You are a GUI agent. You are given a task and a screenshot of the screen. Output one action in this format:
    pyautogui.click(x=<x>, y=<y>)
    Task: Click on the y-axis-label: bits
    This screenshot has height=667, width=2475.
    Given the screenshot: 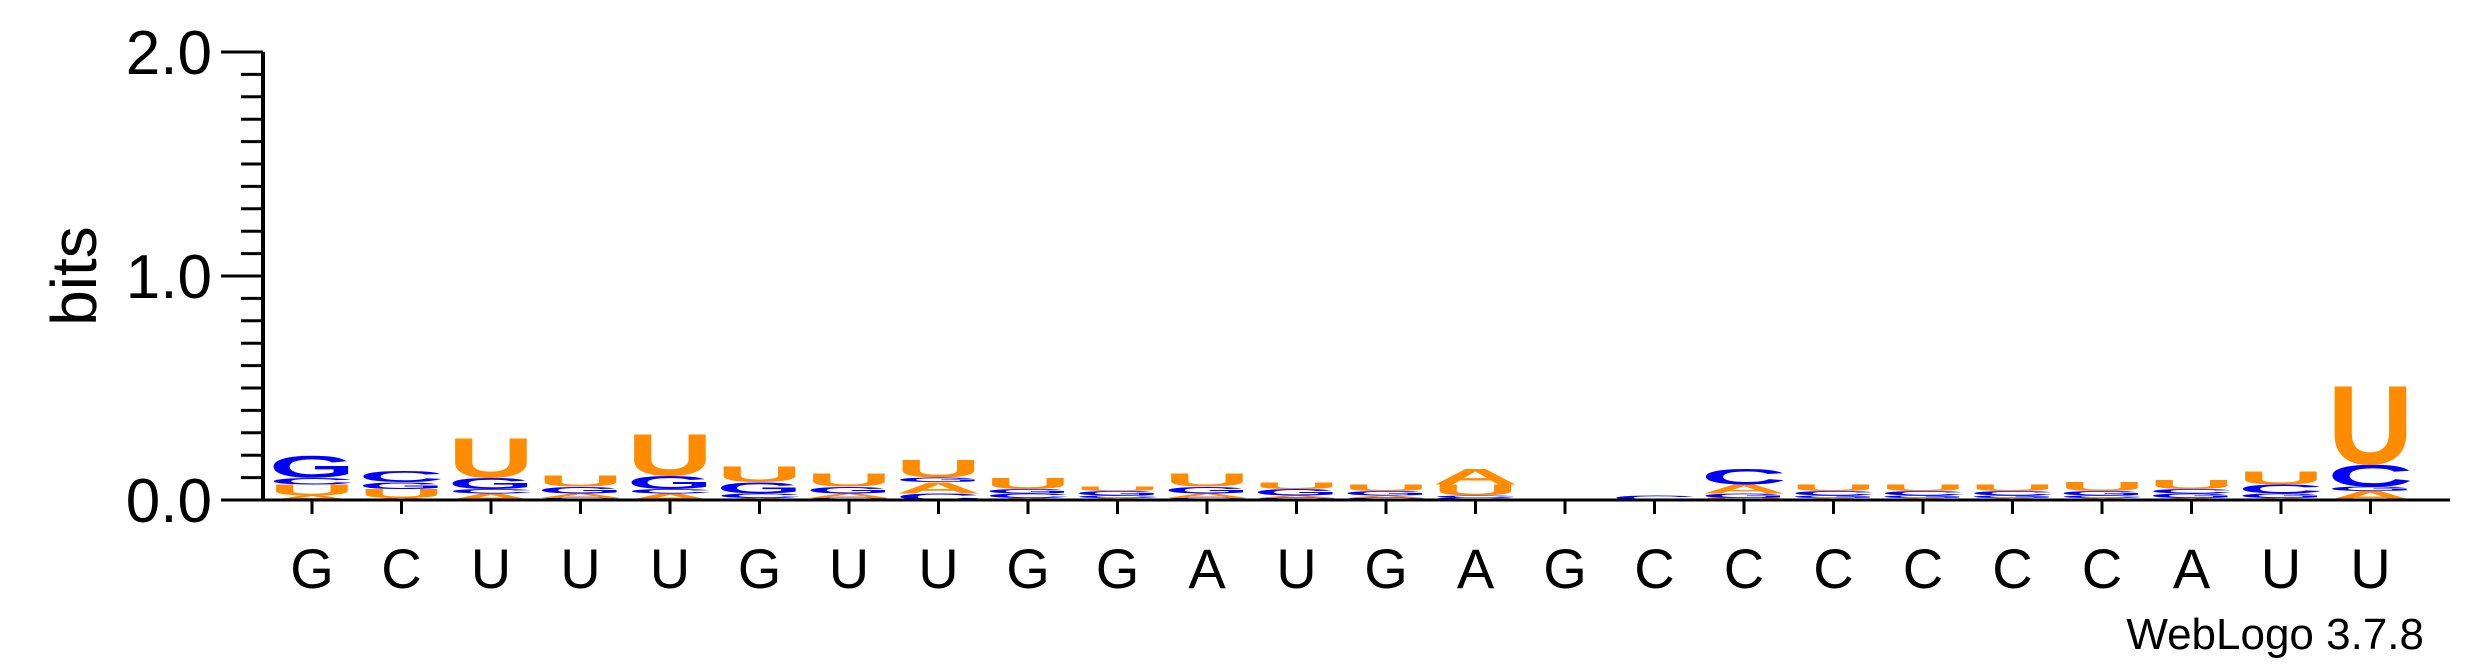 What is the action you would take?
    pyautogui.click(x=74, y=276)
    